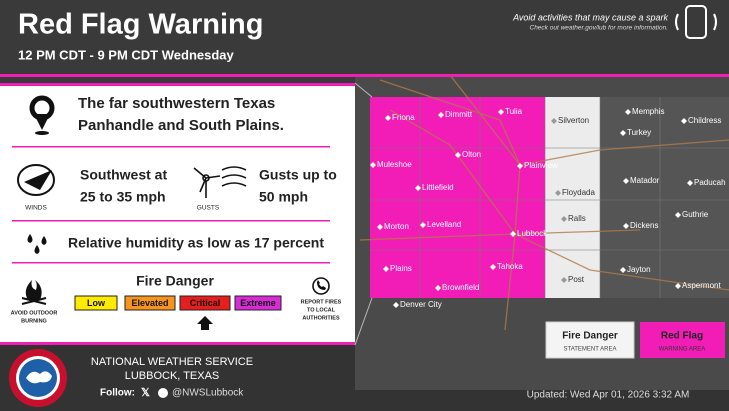  What do you see at coordinates (172, 376) in the screenshot?
I see `office-location: LUBBOCK, TEXAS` at bounding box center [172, 376].